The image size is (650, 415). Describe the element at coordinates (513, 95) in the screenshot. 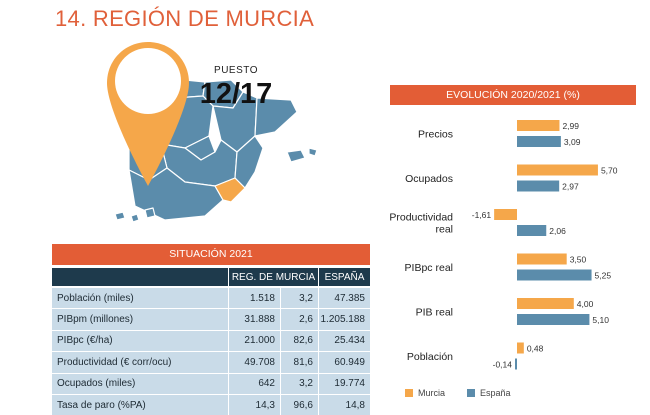

I see `chart-title: EVOLUCIÓN 2020/2021 (%)` at that location.